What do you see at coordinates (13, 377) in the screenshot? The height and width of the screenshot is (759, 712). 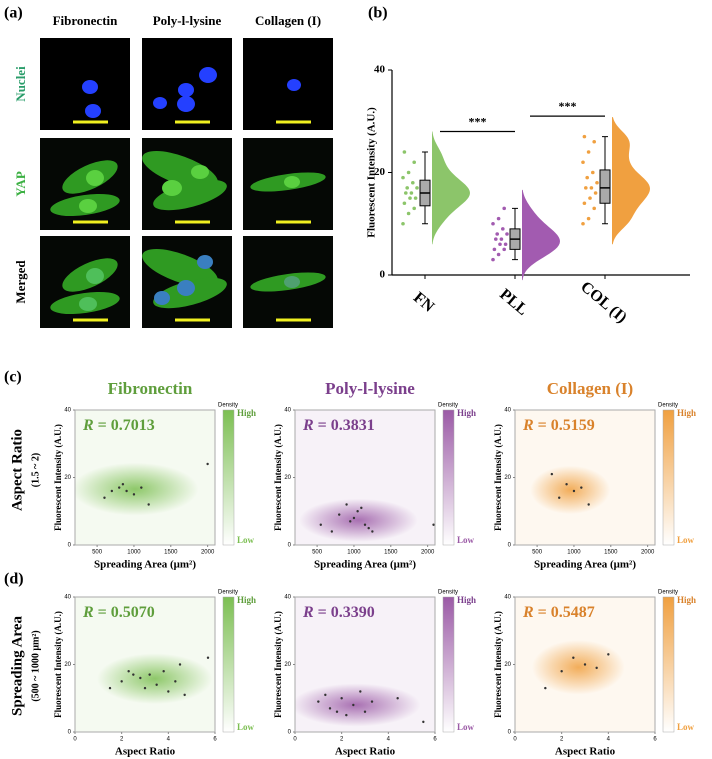 I see `panel-label: (c)` at bounding box center [13, 377].